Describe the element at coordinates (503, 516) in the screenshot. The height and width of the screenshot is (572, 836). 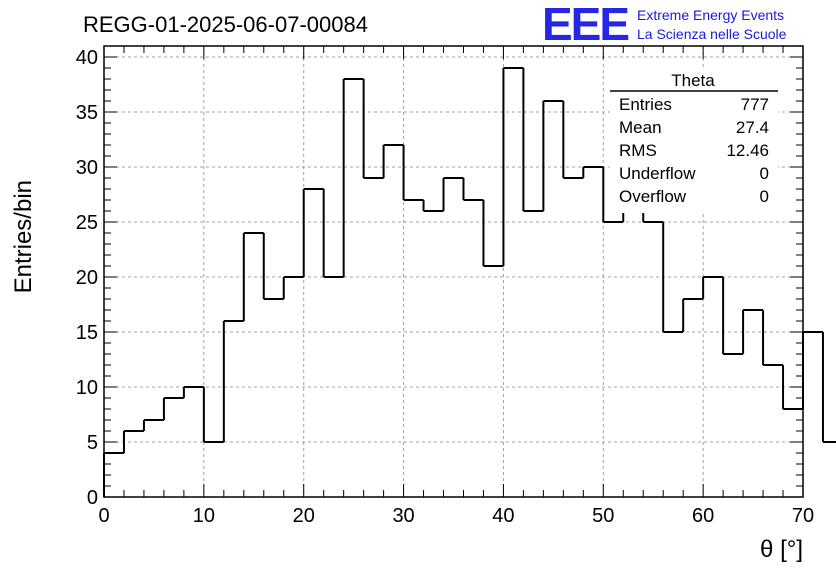
I see `x-tick-label: 40` at that location.